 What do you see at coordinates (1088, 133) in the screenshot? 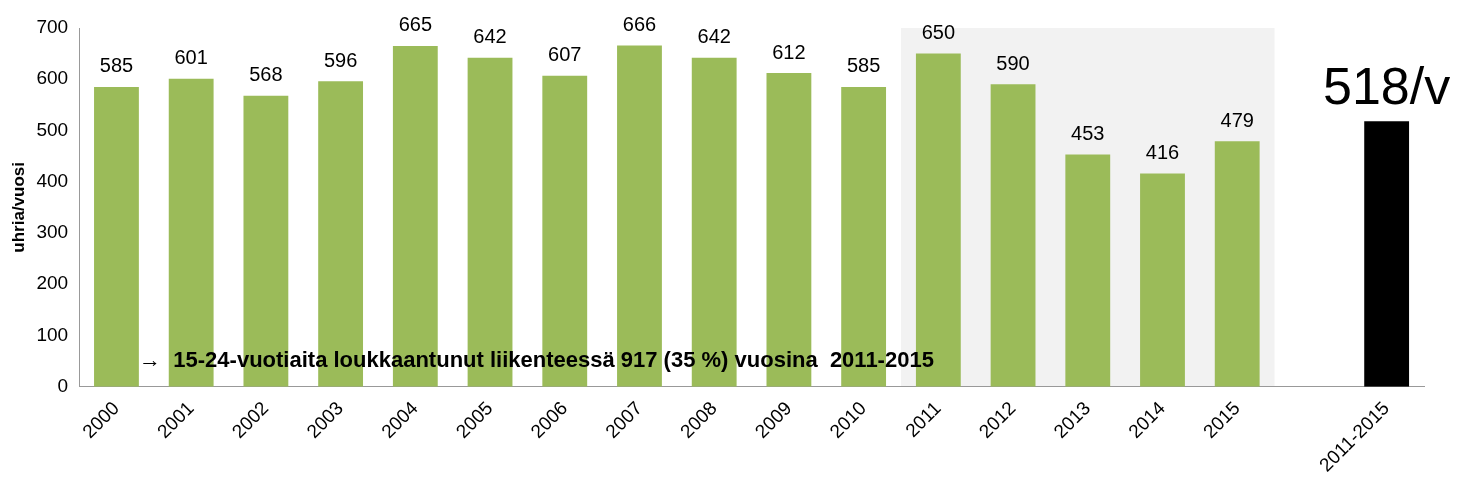
I see `data-label: 453` at bounding box center [1088, 133].